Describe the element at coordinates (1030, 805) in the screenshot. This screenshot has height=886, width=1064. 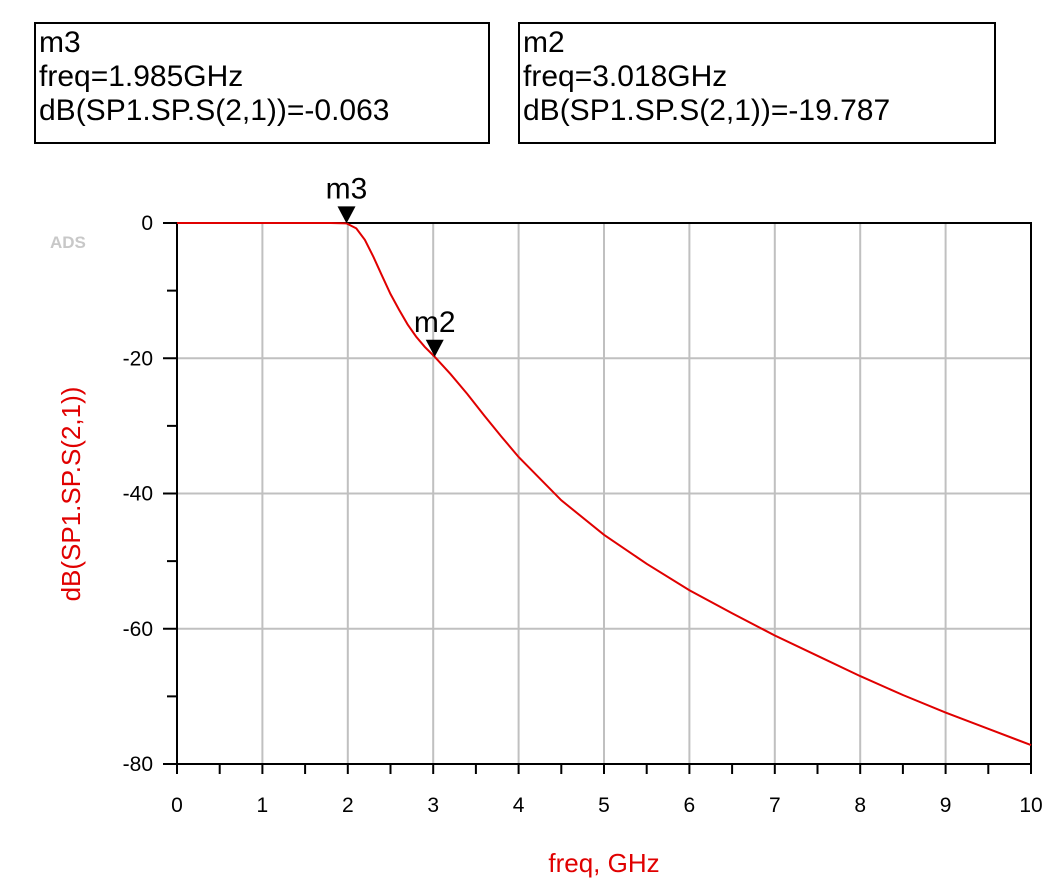
I see `x-tick-label: 10` at that location.